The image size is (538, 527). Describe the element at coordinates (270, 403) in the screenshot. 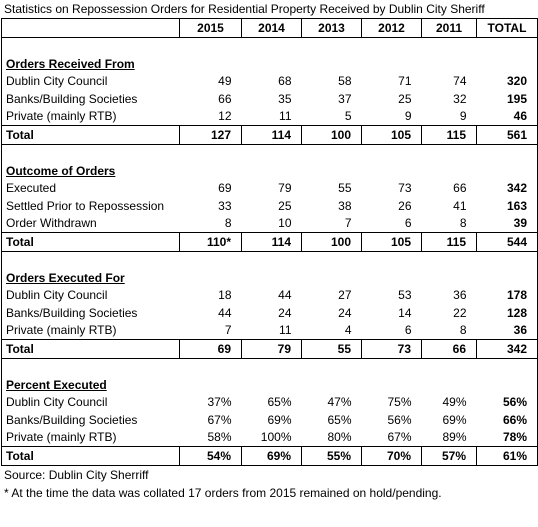

I see `data-row: Dublin City Council 37% 65% 47% 75% 49% 56%` at that location.